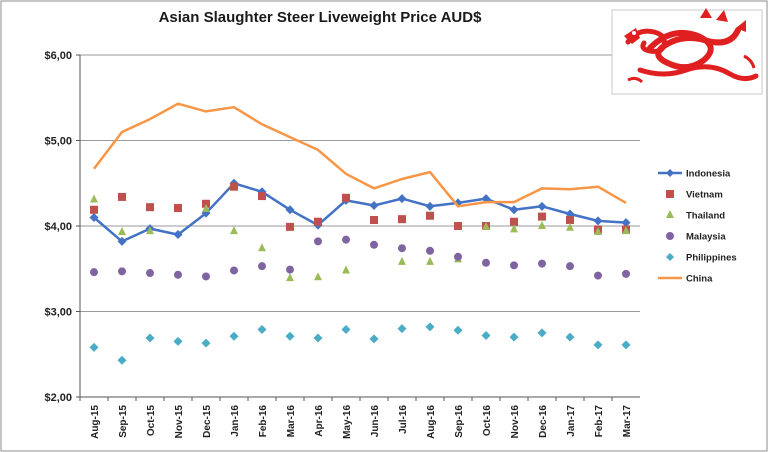 The image size is (768, 452). I want to click on x-tick-label: Jul-16, so click(403, 419).